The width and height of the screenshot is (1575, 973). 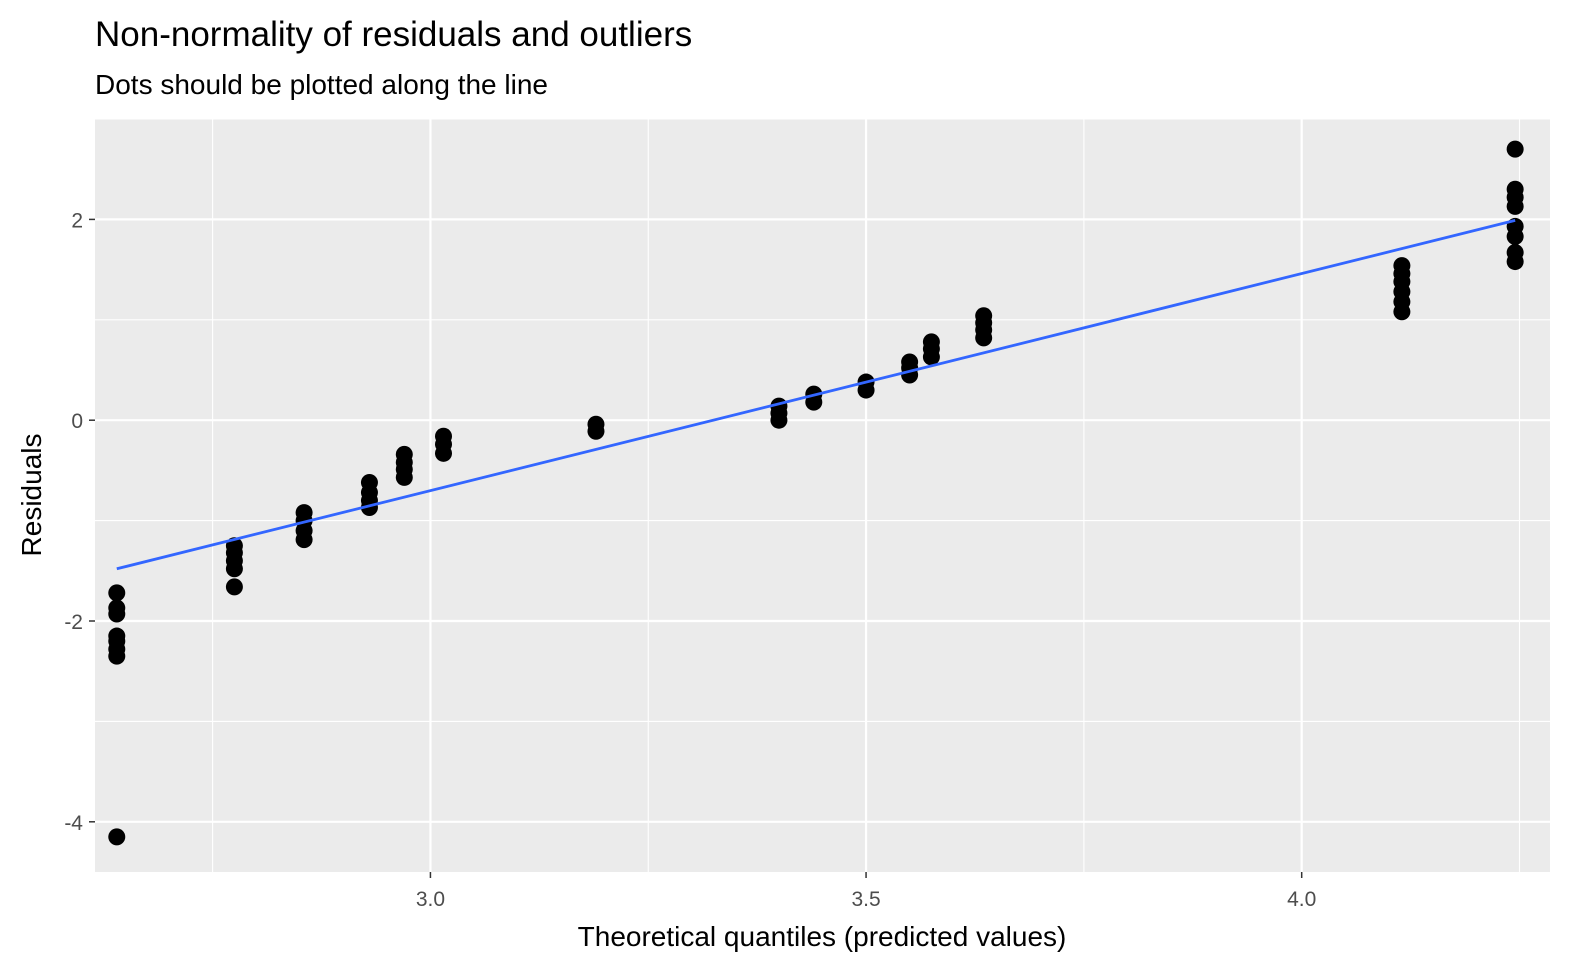 I want to click on x-axis-ticks: 3.0 3.5 4.0, so click(x=866, y=891).